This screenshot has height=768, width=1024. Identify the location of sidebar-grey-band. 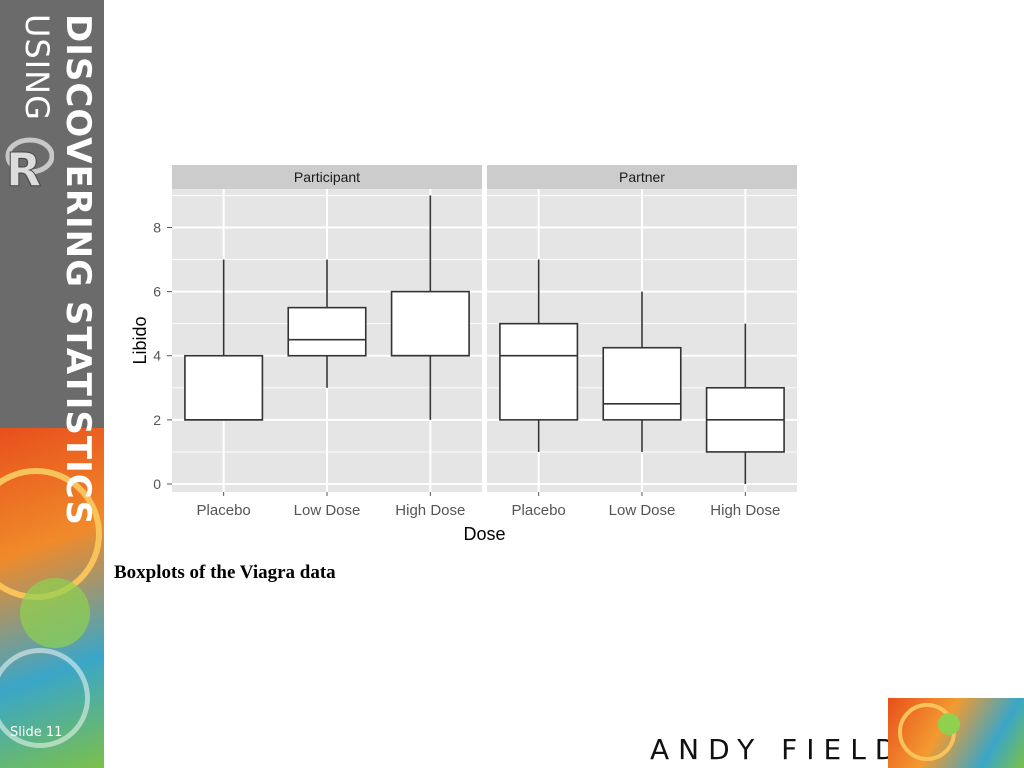
(52, 214).